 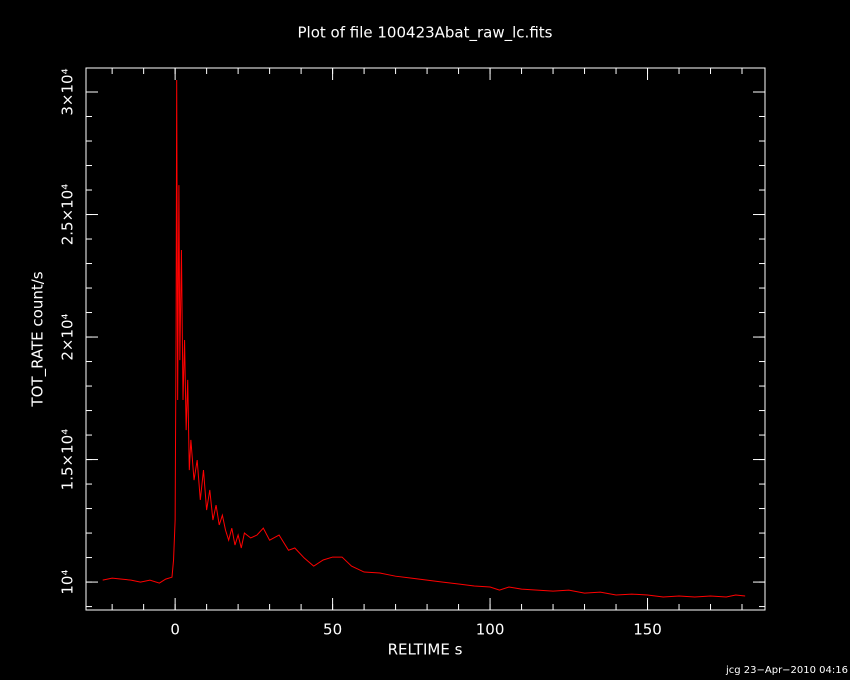 What do you see at coordinates (68, 215) in the screenshot?
I see `y-tick-label: 2.5×10⁴` at bounding box center [68, 215].